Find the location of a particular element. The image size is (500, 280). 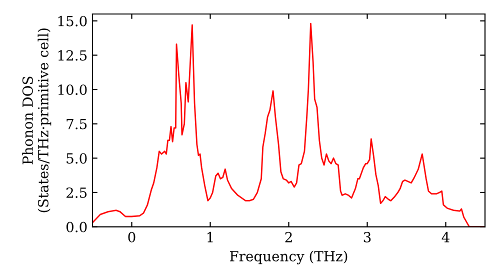

y-tick-label: 0.0 is located at coordinates (76, 227).